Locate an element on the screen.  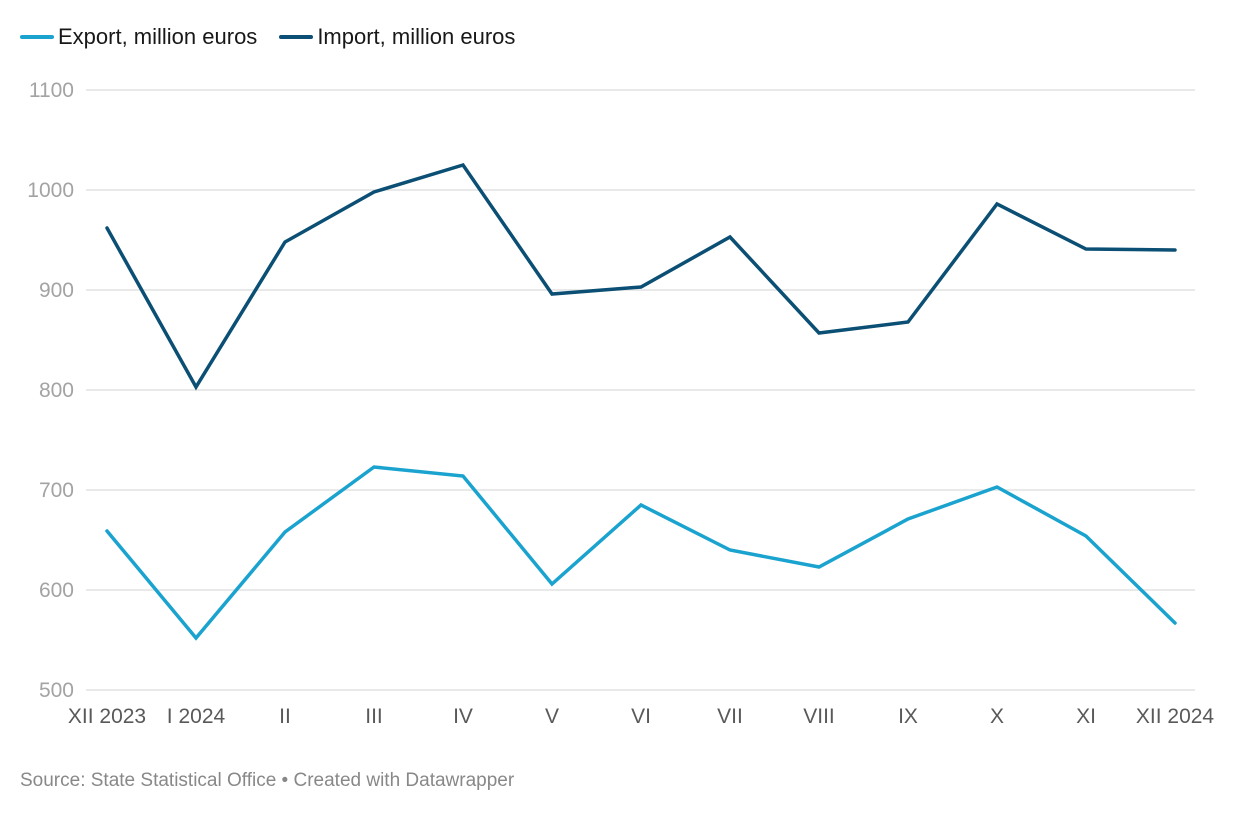
x-tick-label: II is located at coordinates (285, 716).